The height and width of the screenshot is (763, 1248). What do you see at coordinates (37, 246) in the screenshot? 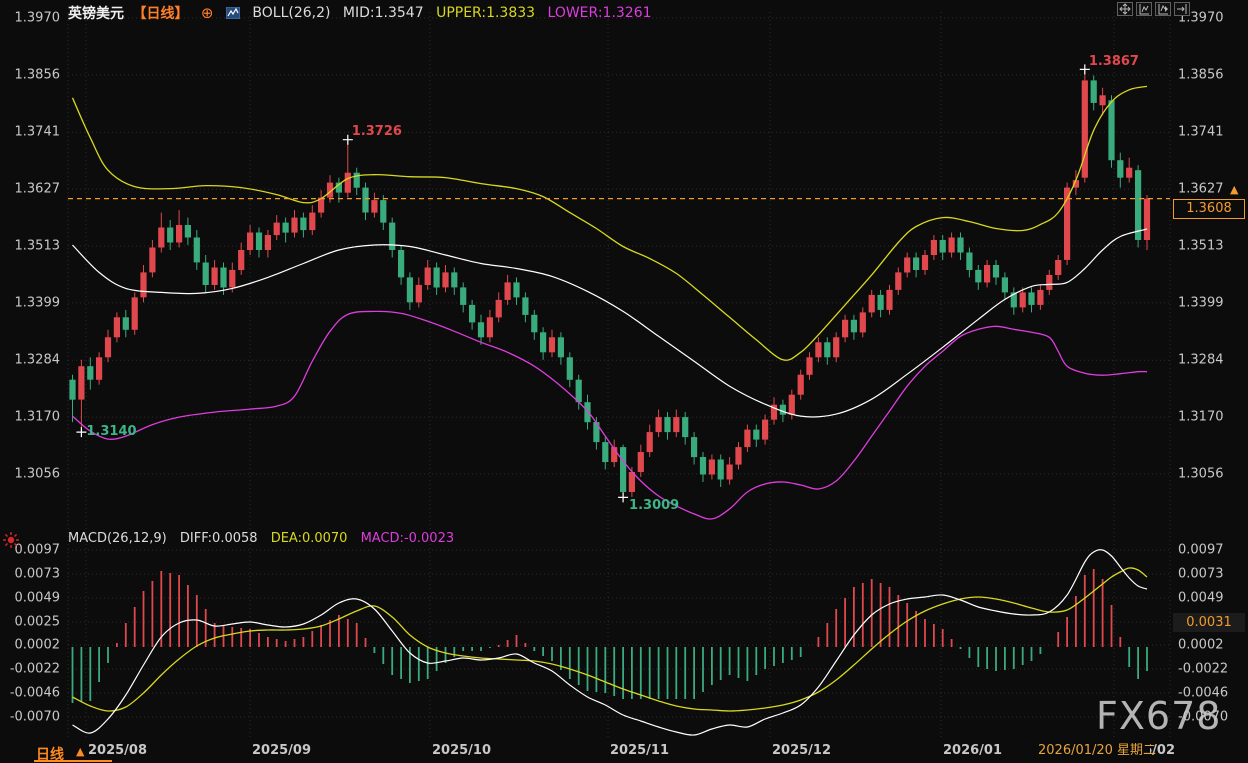
I see `price-axis-left-label: 1.3513` at bounding box center [37, 246].